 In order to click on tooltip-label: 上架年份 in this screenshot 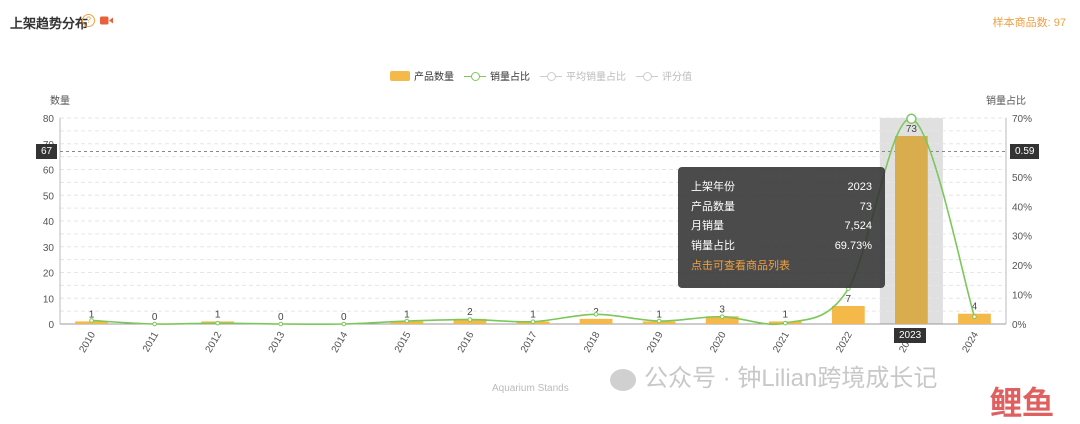, I will do `click(713, 188)`.